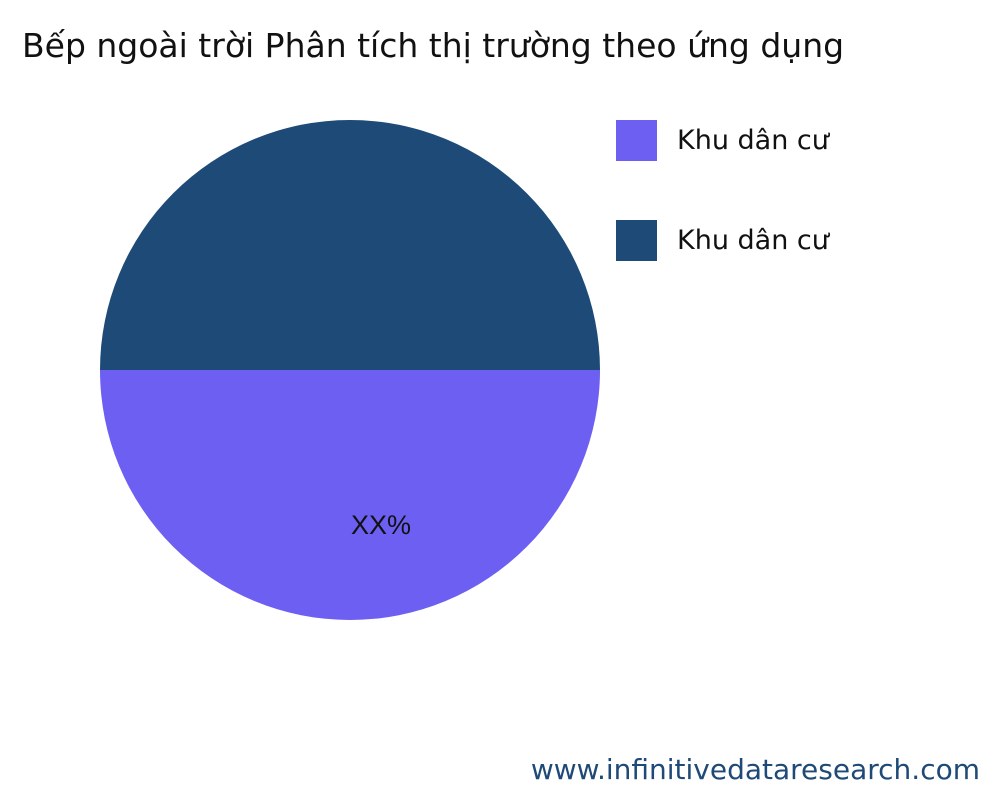 This screenshot has width=1000, height=800. Describe the element at coordinates (755, 769) in the screenshot. I see `website-link: www.infinitivedataresearch.com` at that location.